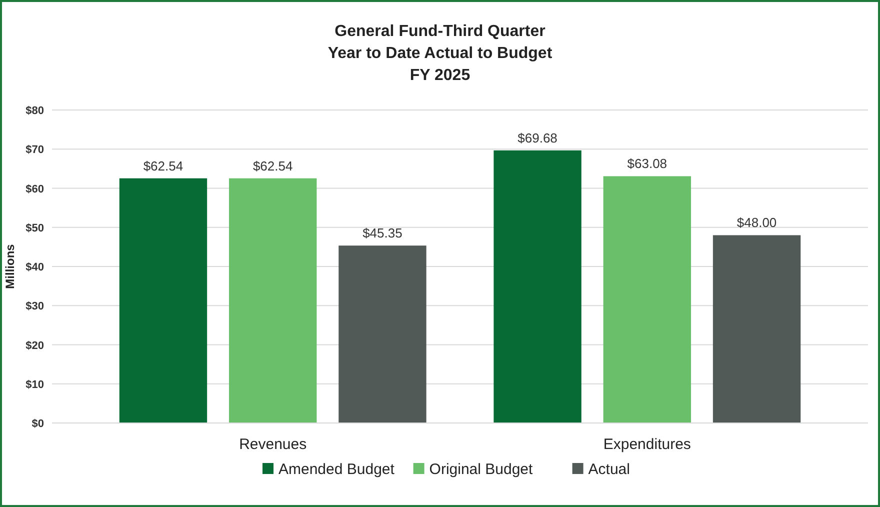  Describe the element at coordinates (10, 266) in the screenshot. I see `y-axis-title: Millions` at that location.